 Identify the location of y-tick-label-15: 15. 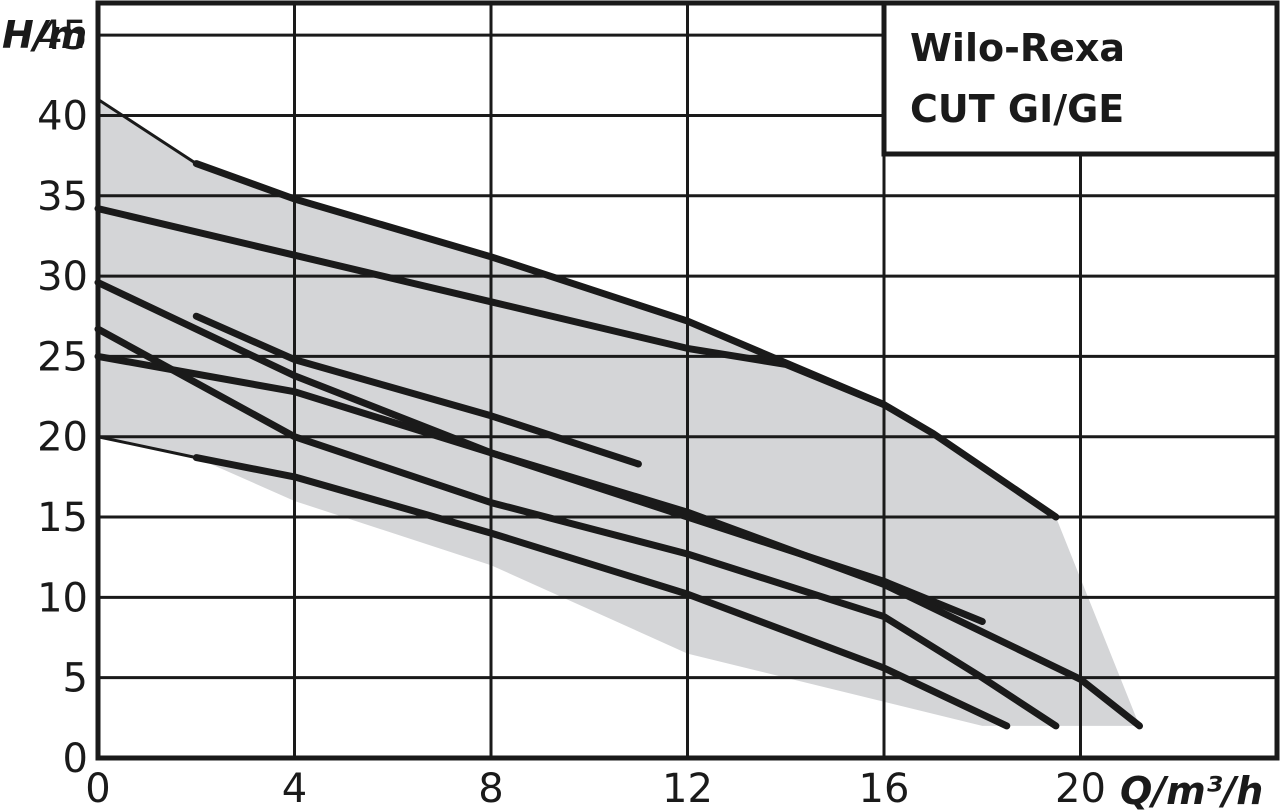
(62, 518).